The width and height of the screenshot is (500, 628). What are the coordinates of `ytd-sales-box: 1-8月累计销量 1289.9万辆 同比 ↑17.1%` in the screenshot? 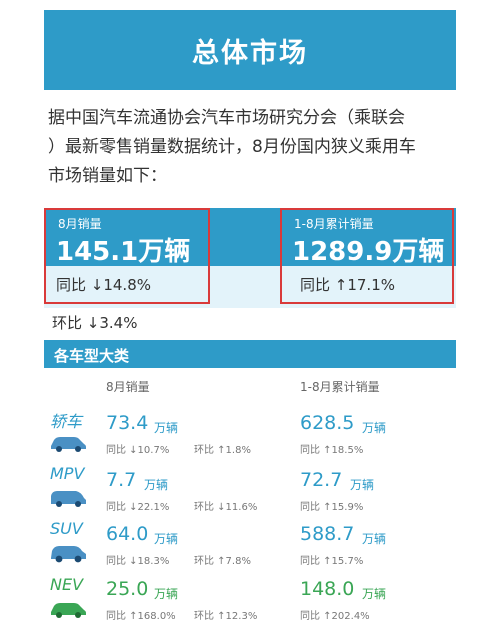 It's located at (367, 256).